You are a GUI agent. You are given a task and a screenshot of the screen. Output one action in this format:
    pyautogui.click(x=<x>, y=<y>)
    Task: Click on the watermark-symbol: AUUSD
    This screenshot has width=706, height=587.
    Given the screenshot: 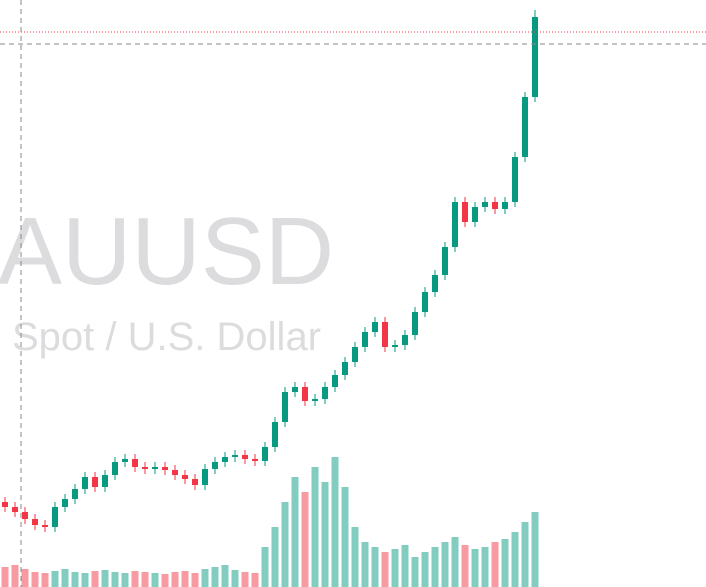 What is the action you would take?
    pyautogui.click(x=167, y=251)
    